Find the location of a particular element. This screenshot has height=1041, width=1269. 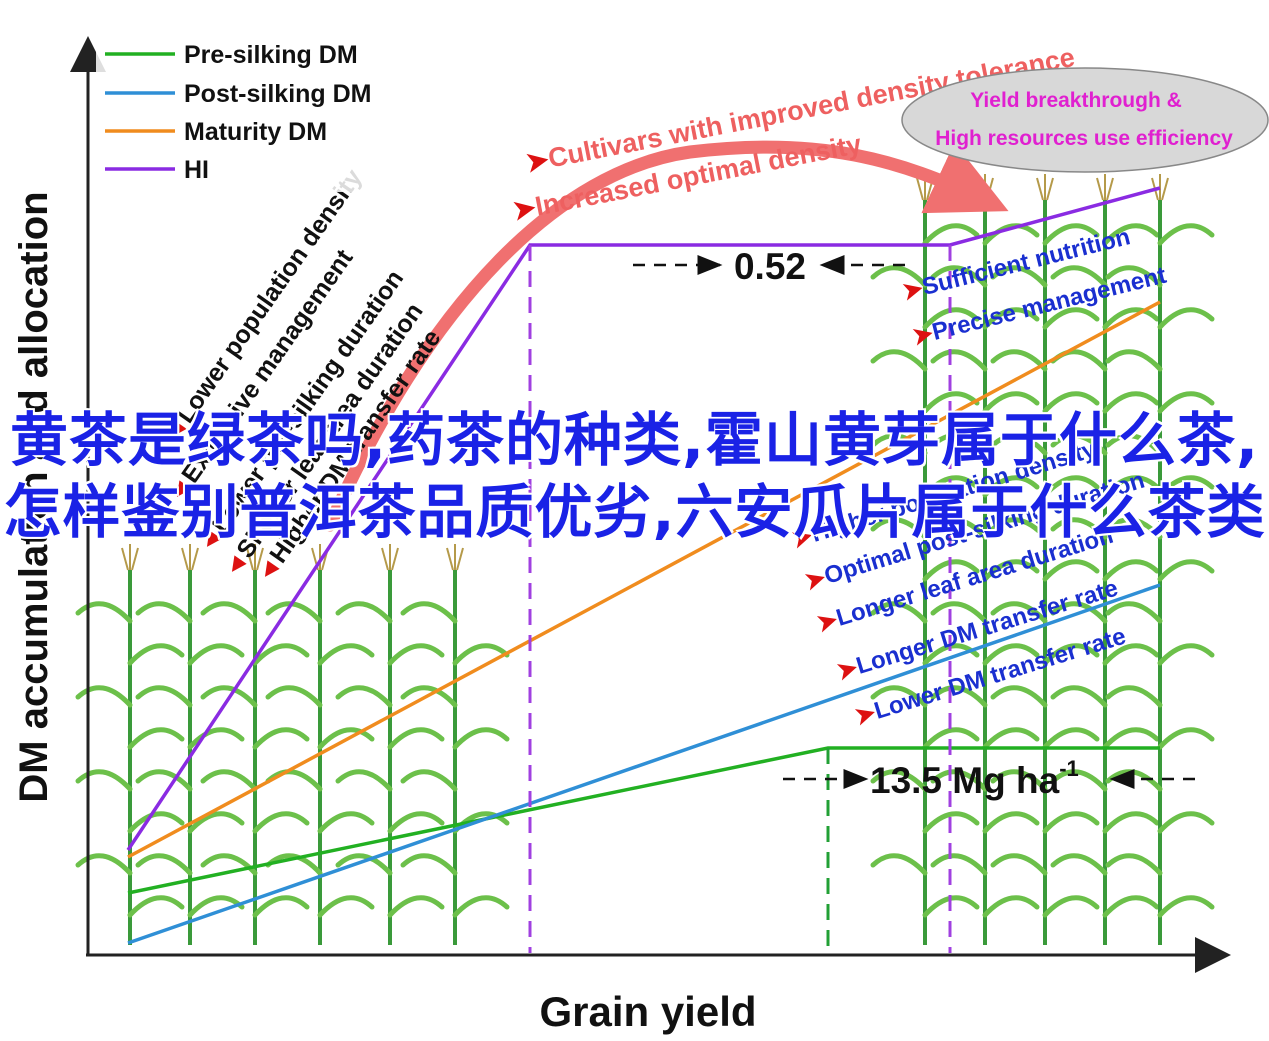

legend-label-pre-silking-dm: Pre-silking DM is located at coordinates (271, 55).